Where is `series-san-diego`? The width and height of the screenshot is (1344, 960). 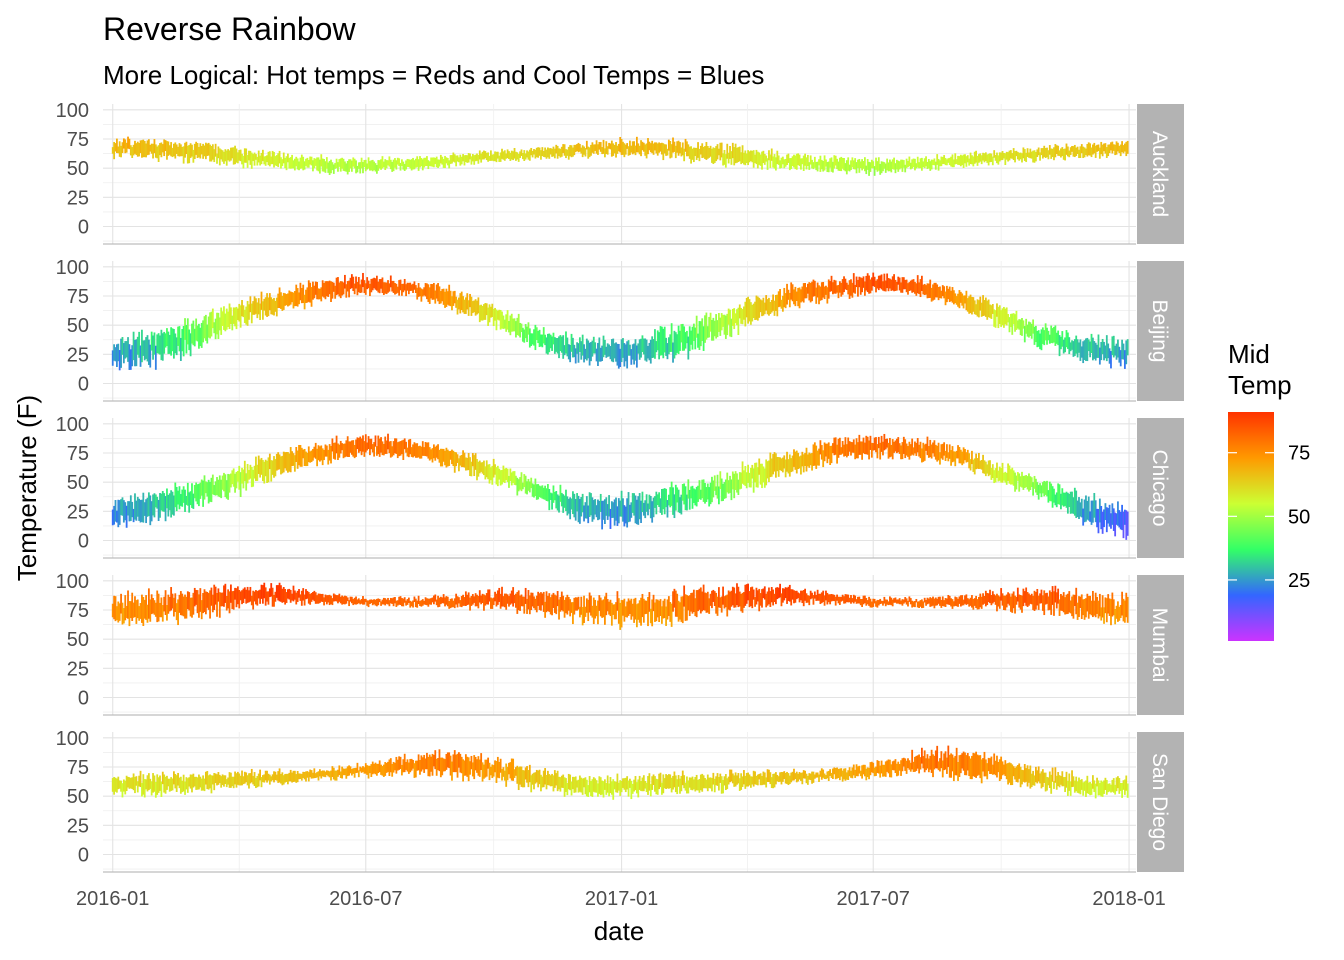 series-san-diego is located at coordinates (620, 772).